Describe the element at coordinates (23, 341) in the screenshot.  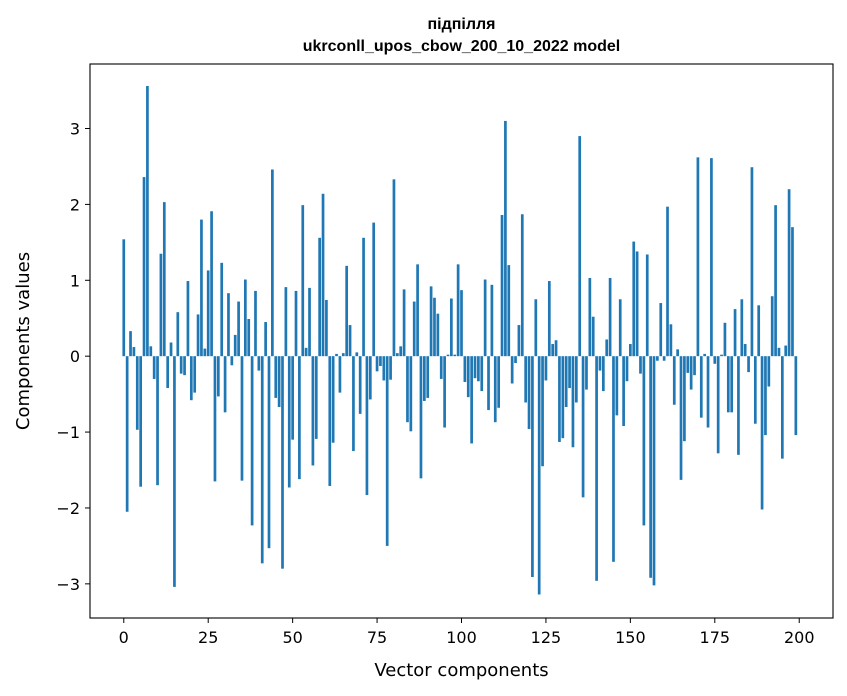
I see `y-axis-label: Components values` at that location.